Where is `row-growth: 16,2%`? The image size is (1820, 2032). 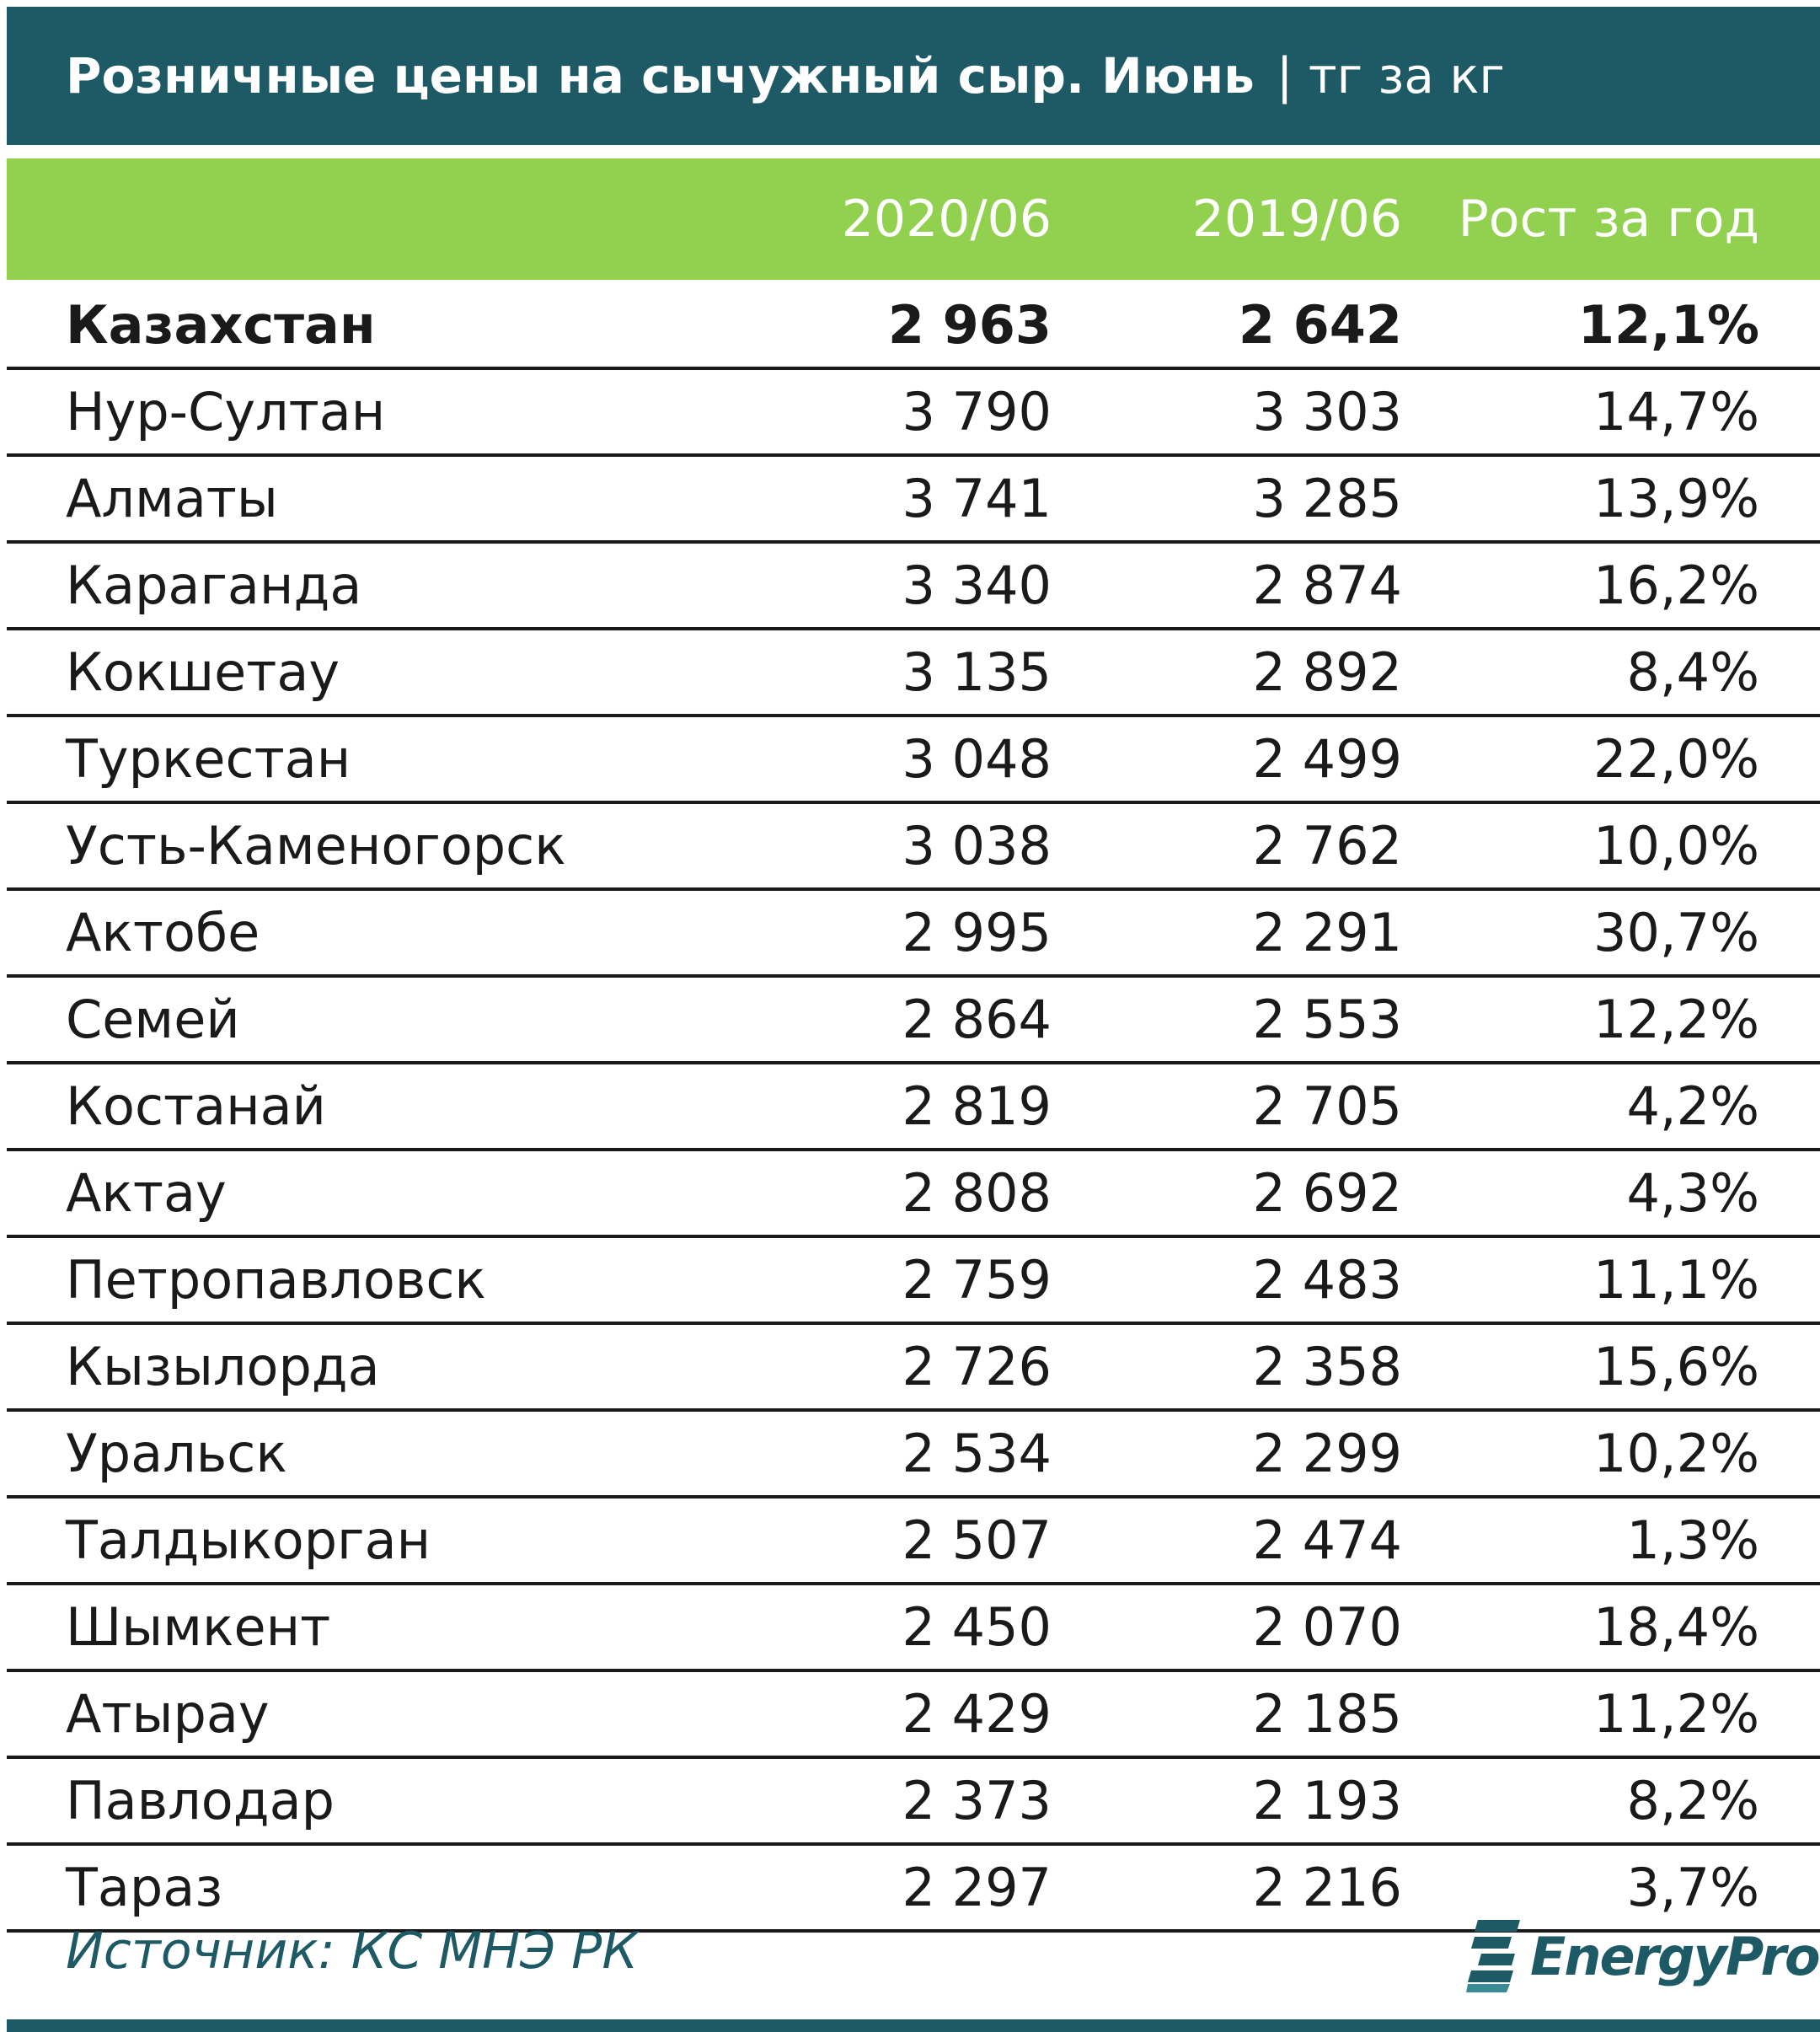 row-growth: 16,2% is located at coordinates (1676, 585).